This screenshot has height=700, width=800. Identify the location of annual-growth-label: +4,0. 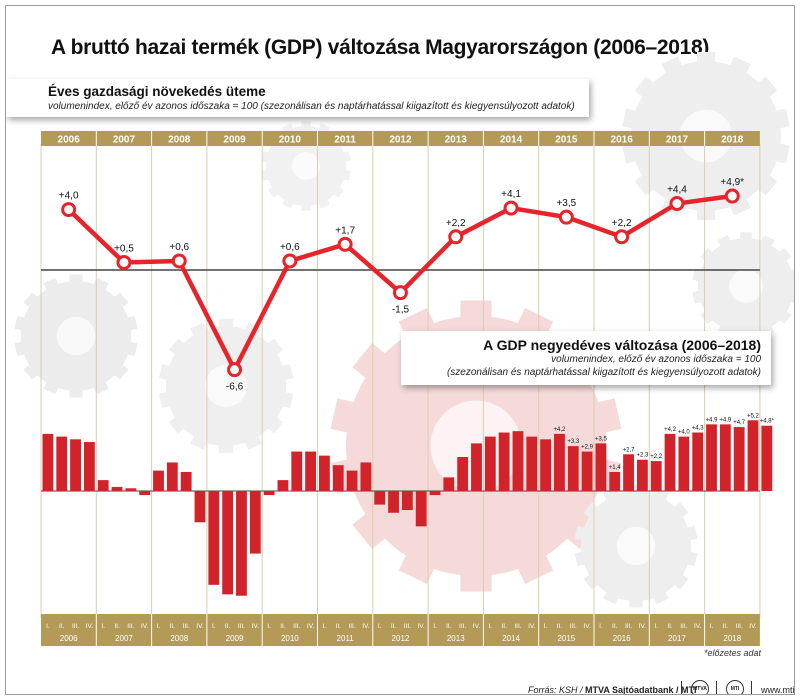
(69, 196).